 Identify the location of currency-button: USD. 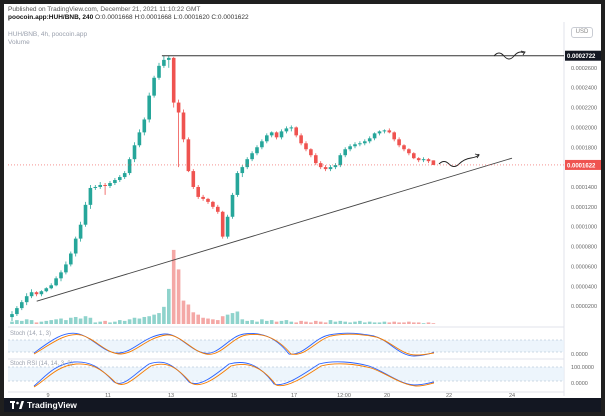
(582, 32).